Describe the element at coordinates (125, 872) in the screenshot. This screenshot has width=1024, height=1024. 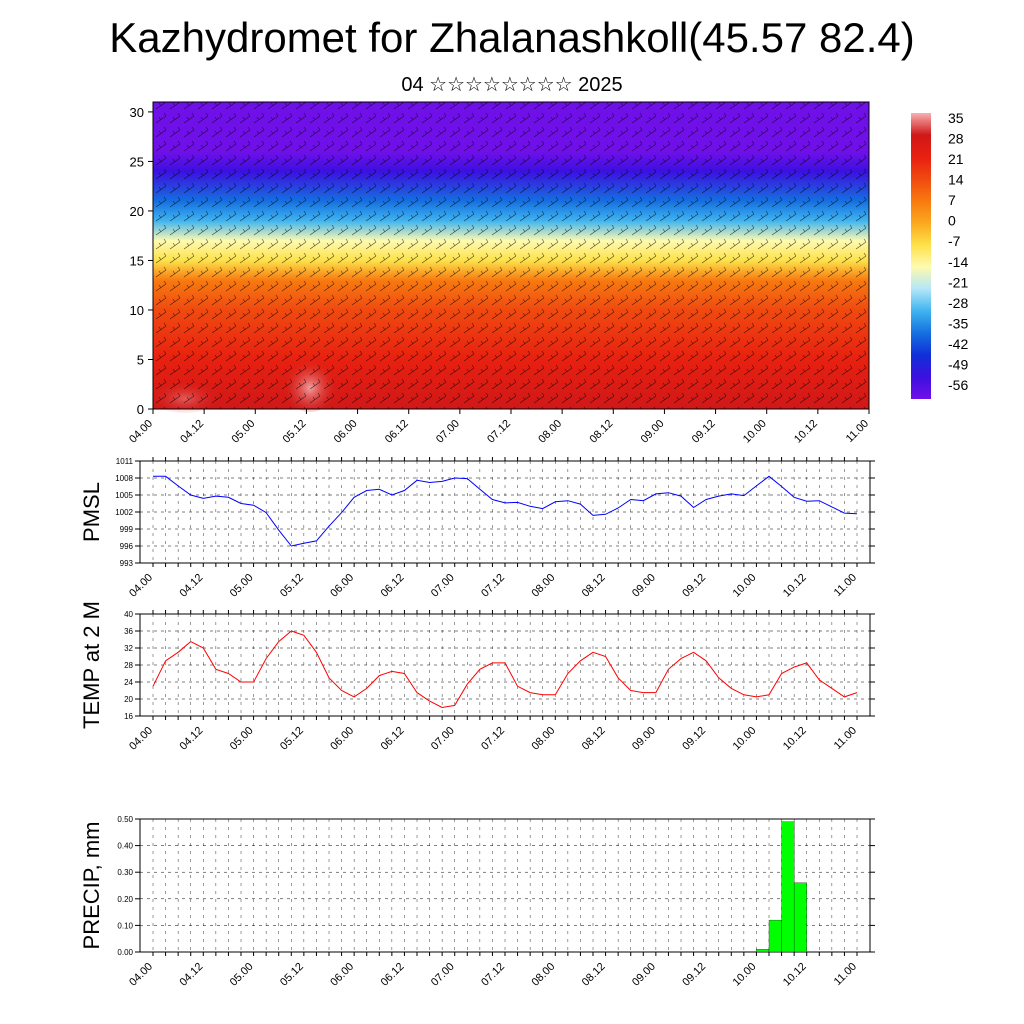
I see `precip-ytick-label: 0.30` at that location.